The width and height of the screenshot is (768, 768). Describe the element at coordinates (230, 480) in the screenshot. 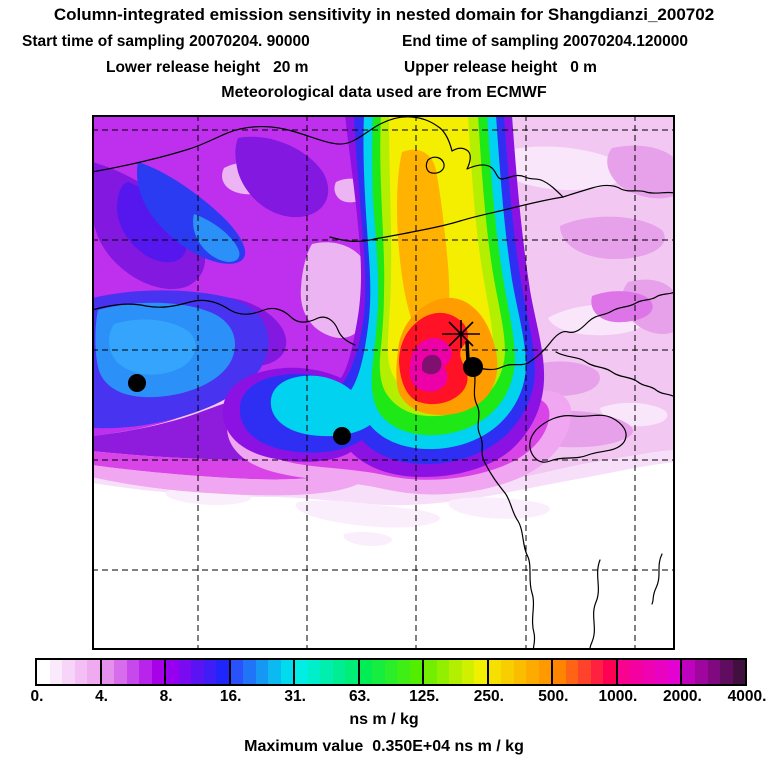

I see `south-fringe-pink` at that location.